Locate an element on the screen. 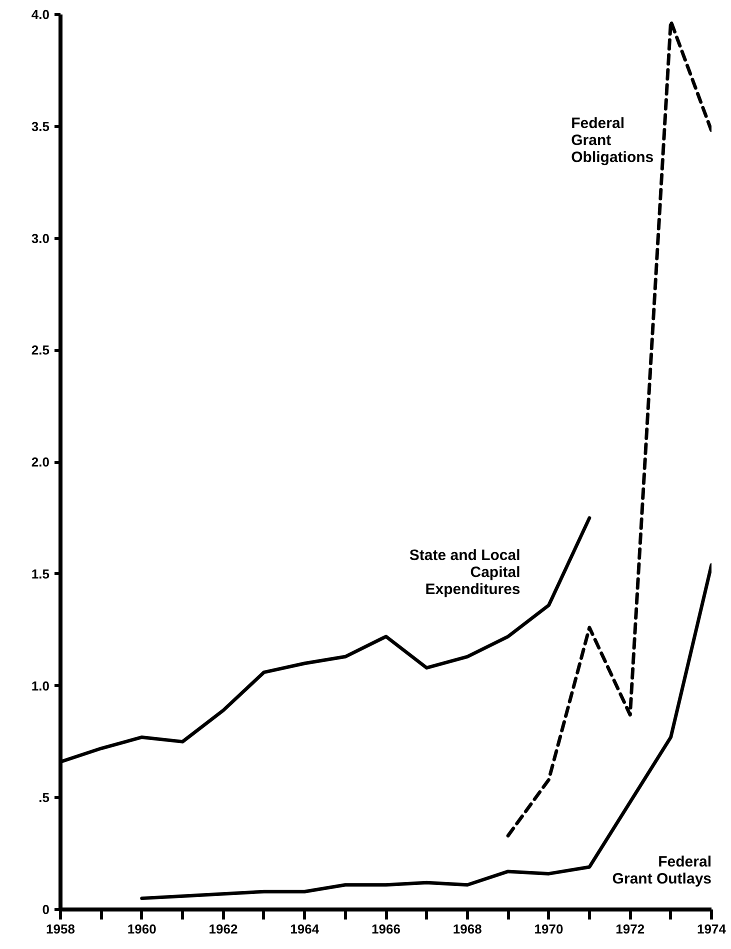 The width and height of the screenshot is (731, 949). series-label: Federal Grant Obligations is located at coordinates (612, 140).